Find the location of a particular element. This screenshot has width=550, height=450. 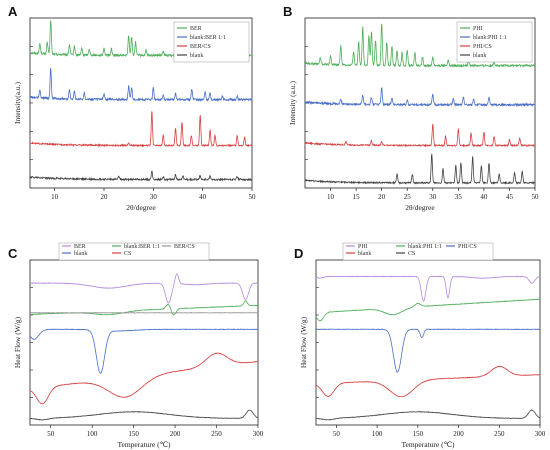

y-axis-label: Intensity(a.u.) is located at coordinates (17, 102).